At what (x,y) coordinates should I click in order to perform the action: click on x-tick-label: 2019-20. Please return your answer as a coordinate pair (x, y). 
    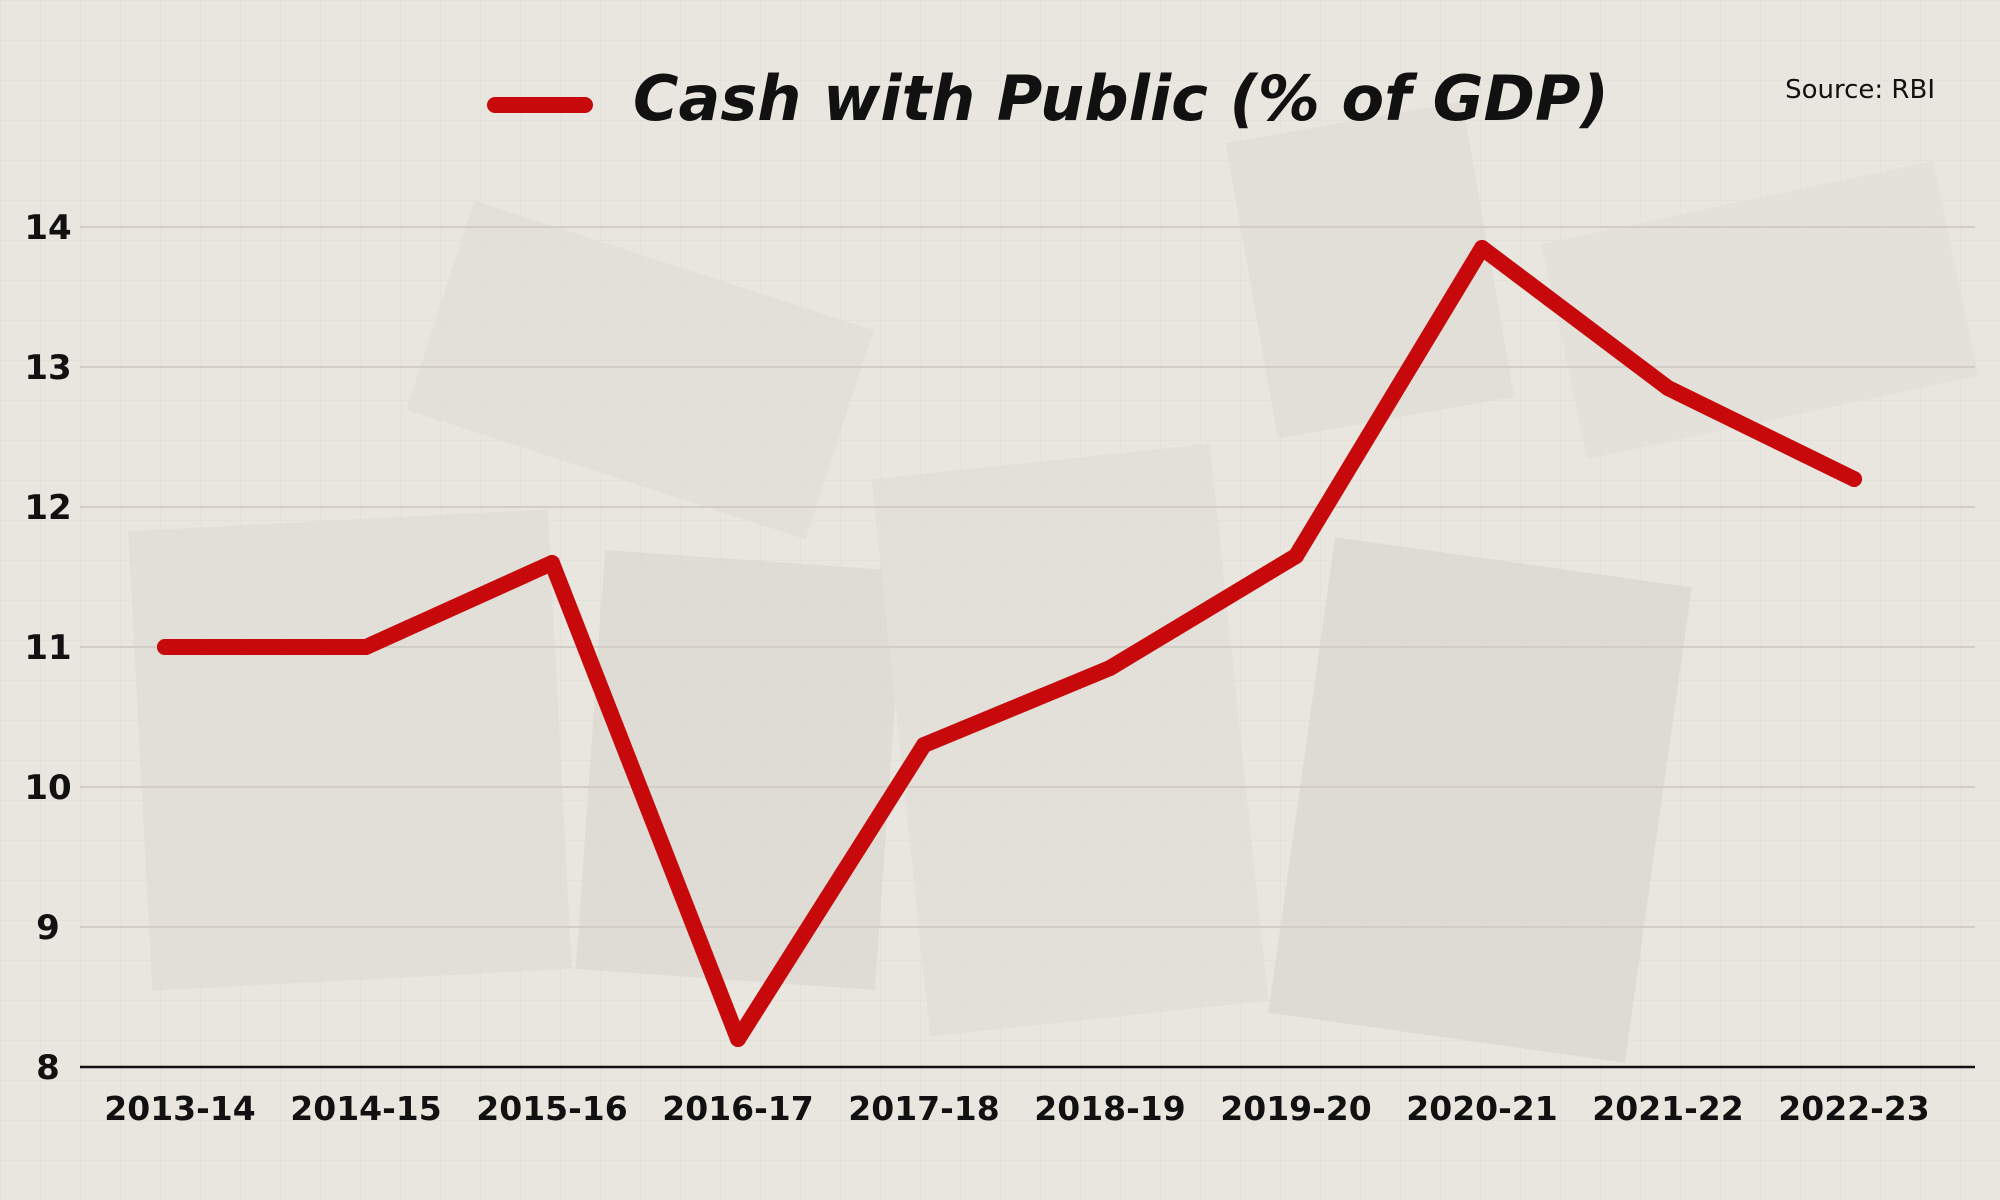
    Looking at the image, I should click on (1295, 1108).